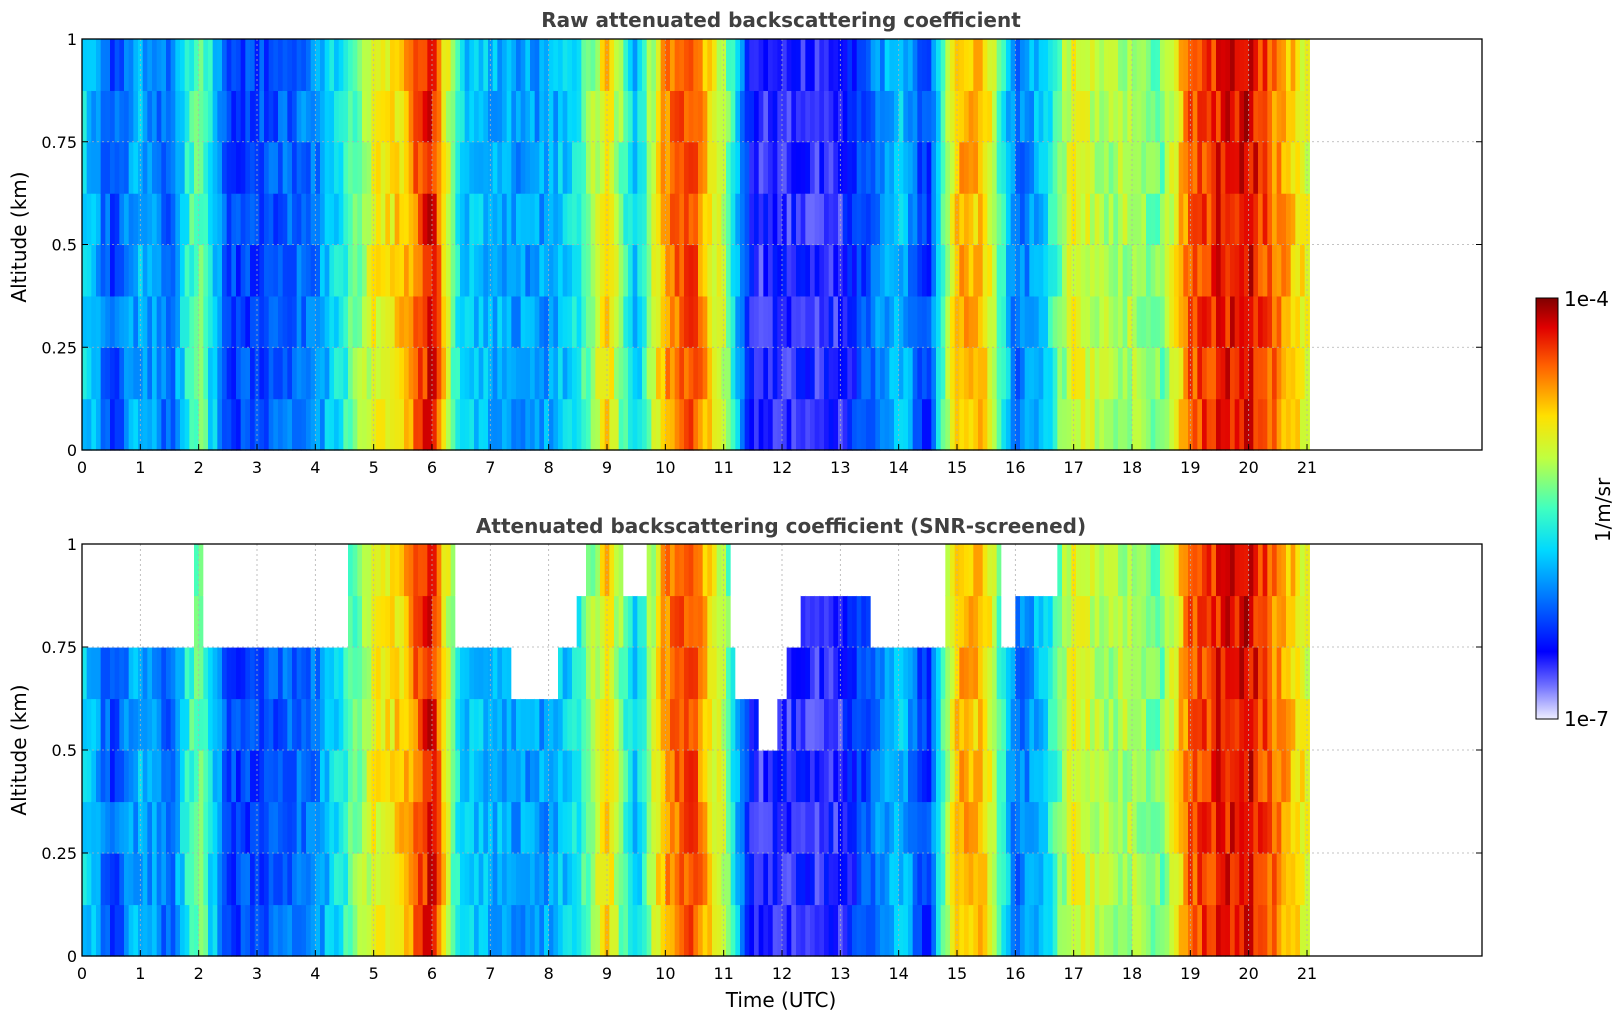  I want to click on x-tick-label: 9, so click(607, 973).